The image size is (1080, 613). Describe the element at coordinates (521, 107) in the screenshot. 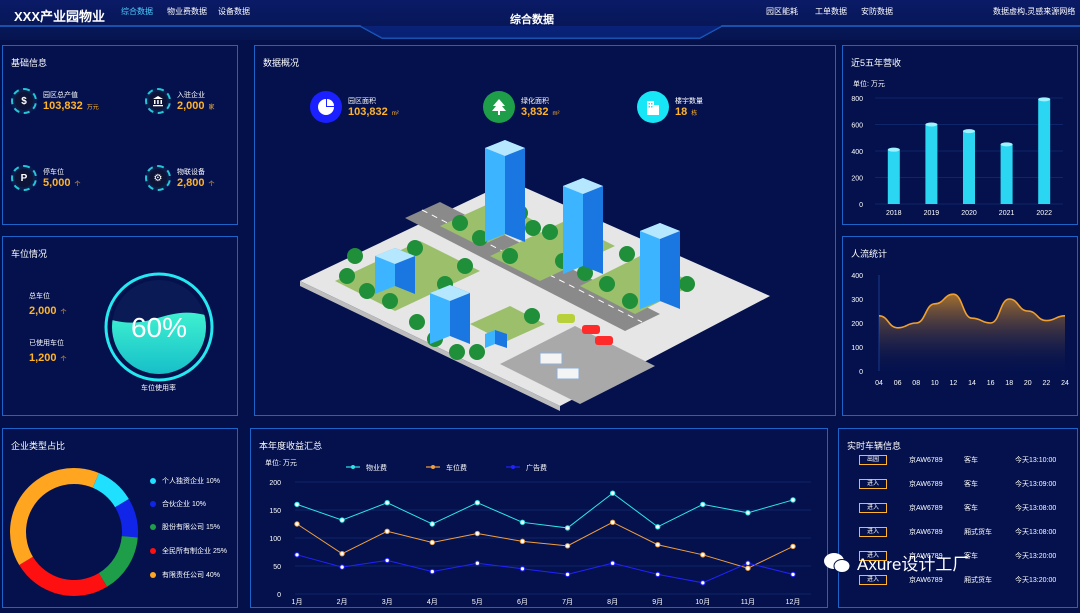

I see `overview-green: 绿化面积 3,832 m²` at that location.